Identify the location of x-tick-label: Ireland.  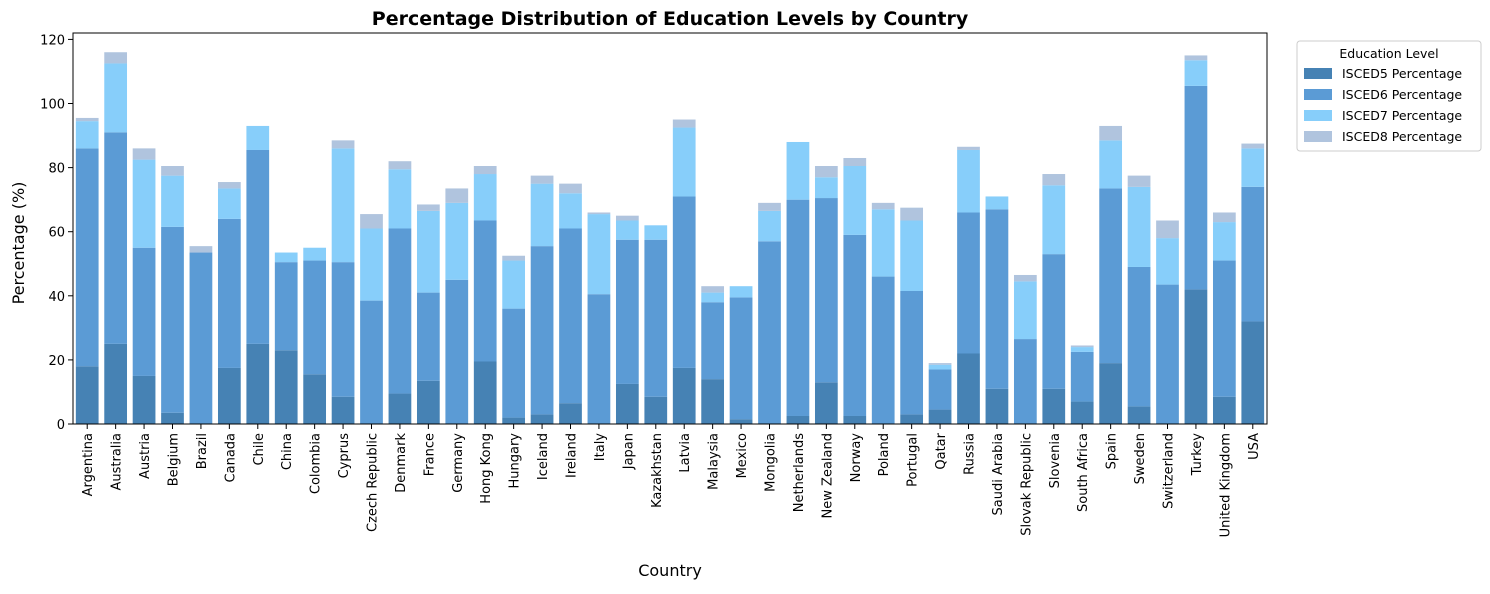
(572, 455).